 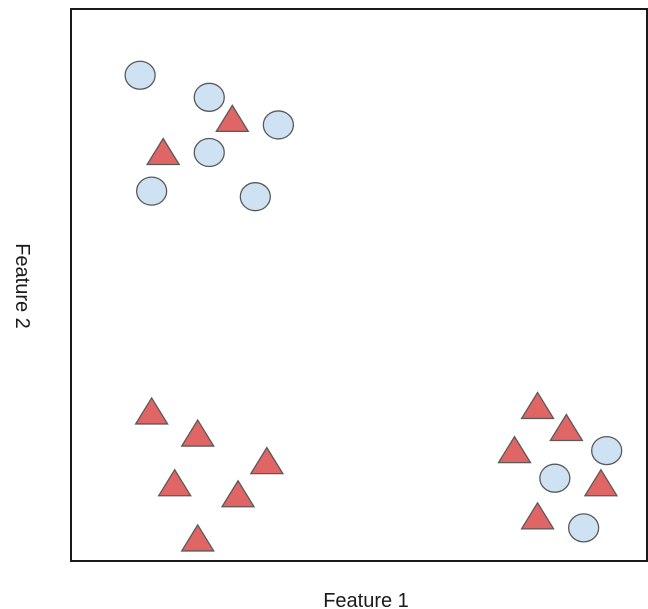 I want to click on x-axis-label: Feature 1, so click(x=366, y=599).